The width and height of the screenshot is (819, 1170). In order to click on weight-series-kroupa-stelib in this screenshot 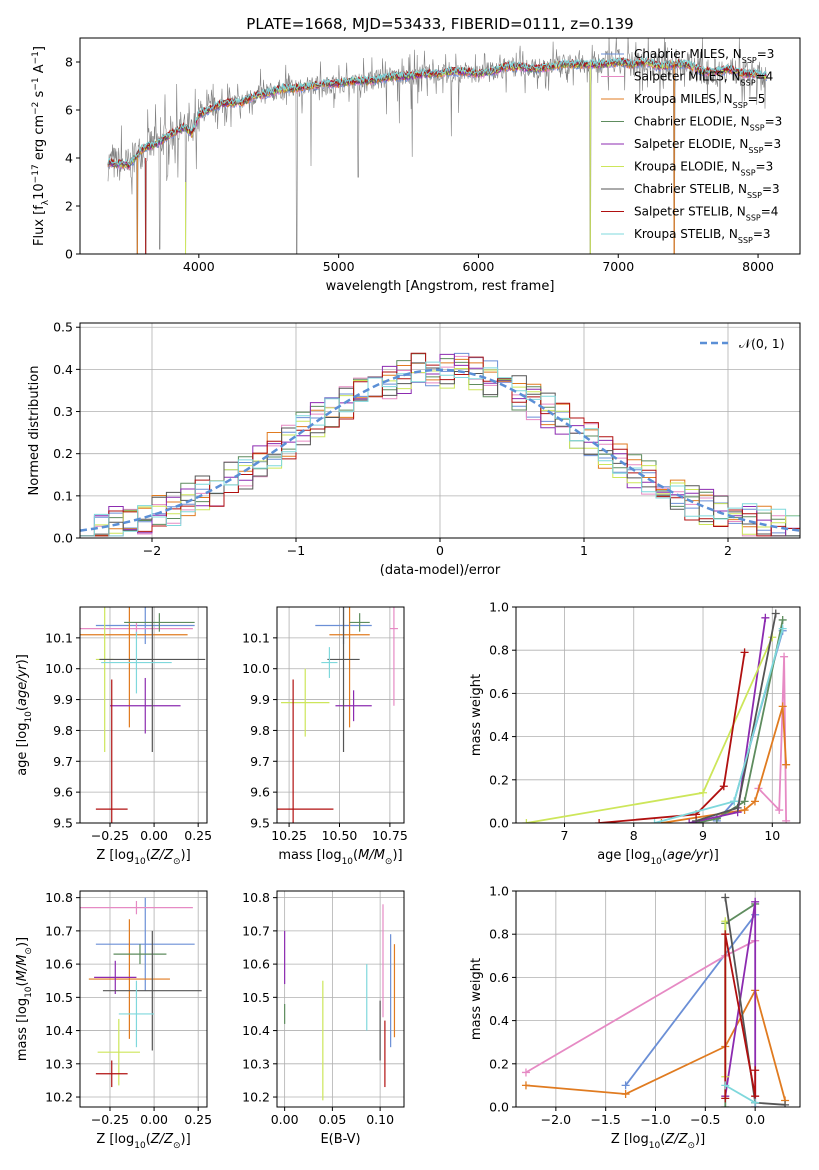, I will do `click(718, 723)`.